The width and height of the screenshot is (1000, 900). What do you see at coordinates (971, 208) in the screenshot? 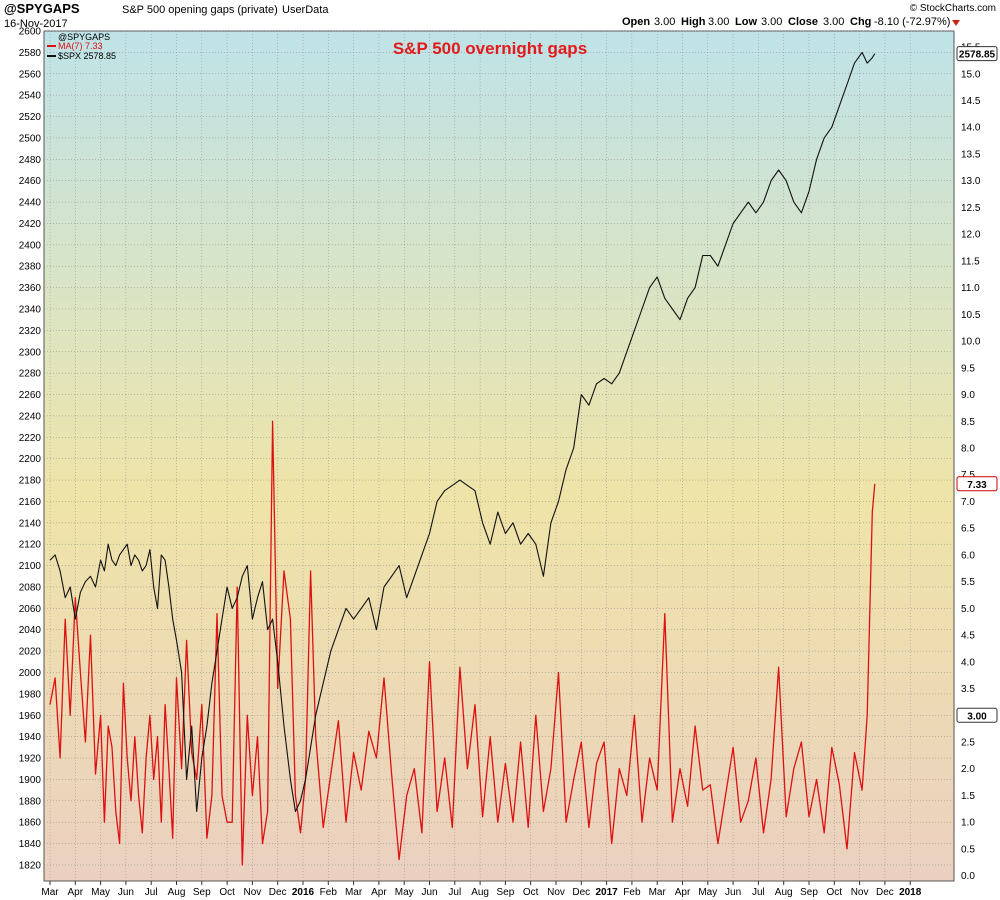
I see `right-tick-label: 12.5` at bounding box center [971, 208].